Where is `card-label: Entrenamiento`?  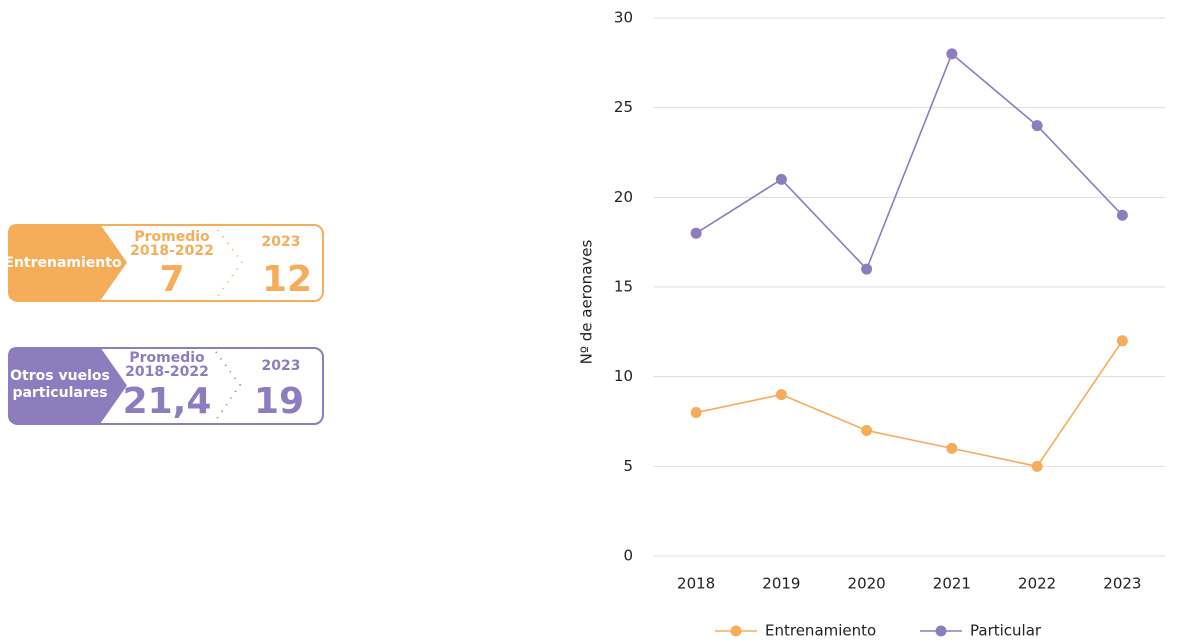
card-label: Entrenamiento is located at coordinates (63, 263).